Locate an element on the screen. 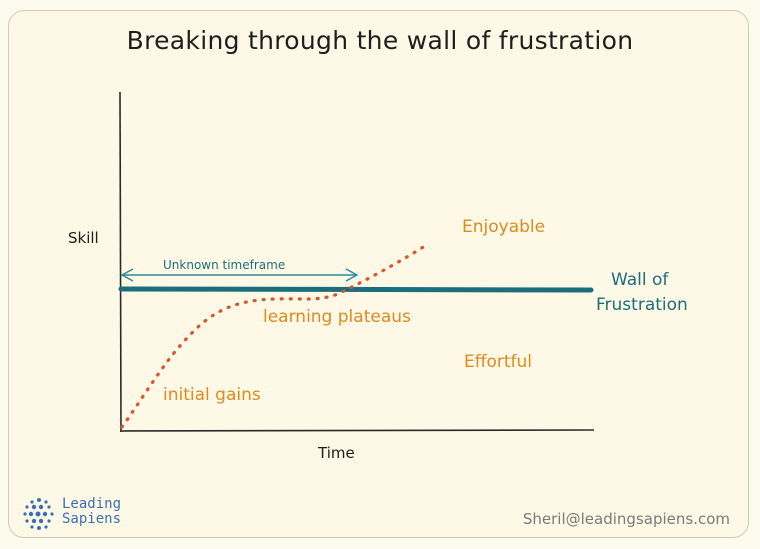 The image size is (760, 549). brand-line2: Sapiens is located at coordinates (92, 519).